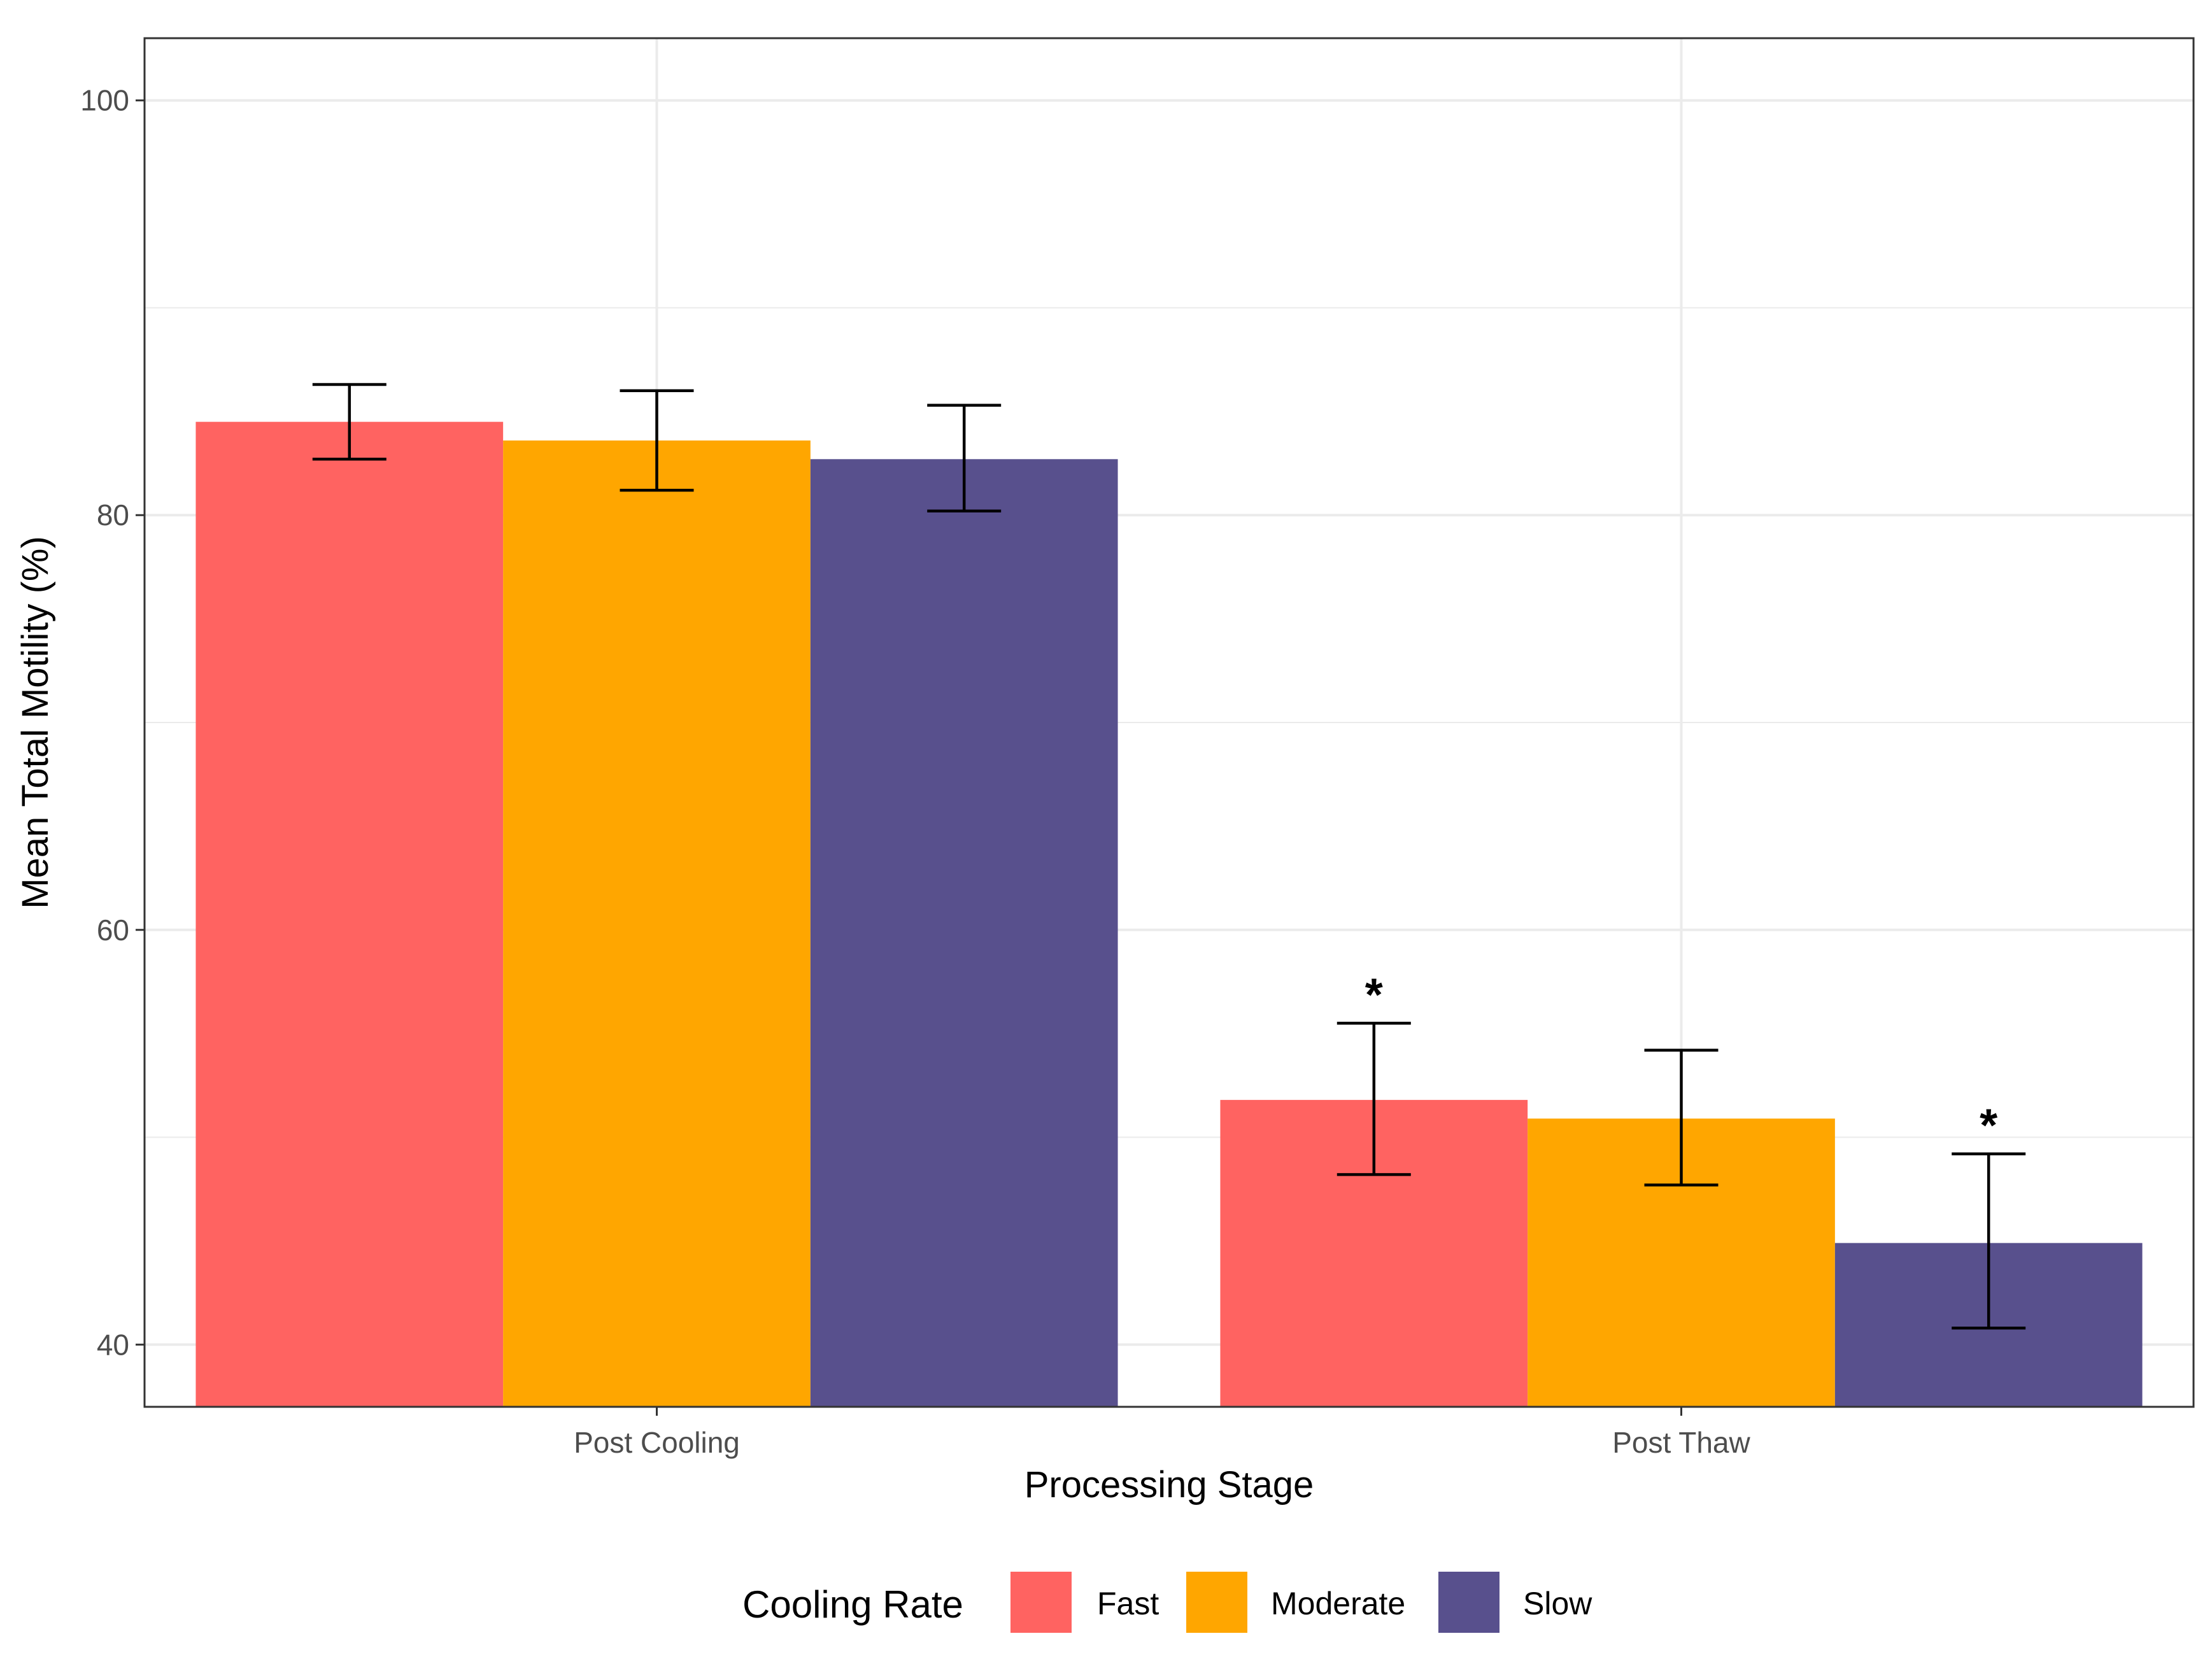  What do you see at coordinates (1681, 1442) in the screenshot?
I see `x-tick-label: Post Thaw` at bounding box center [1681, 1442].